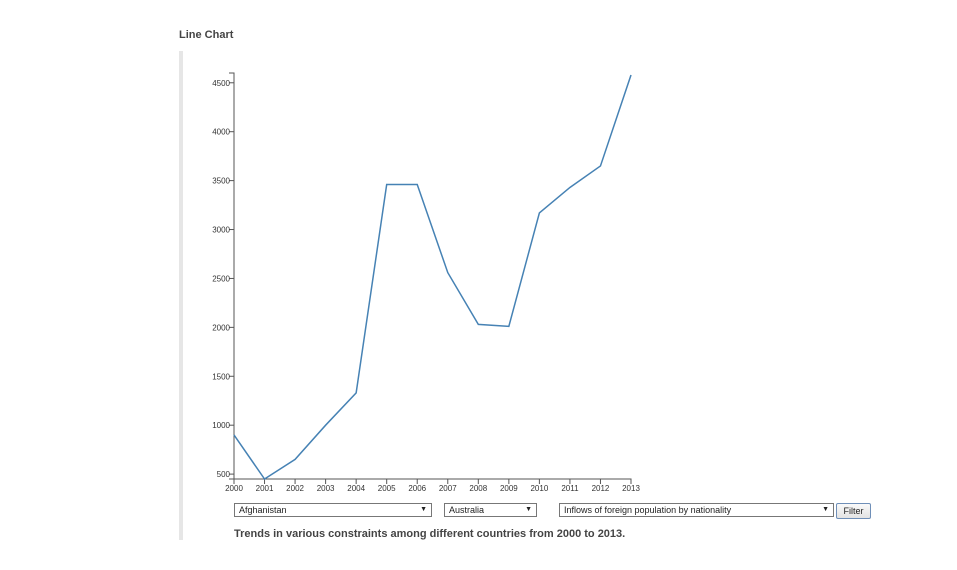 Image resolution: width=957 pixels, height=570 pixels. What do you see at coordinates (326, 488) in the screenshot?
I see `x-tick-label-2003: 2003` at bounding box center [326, 488].